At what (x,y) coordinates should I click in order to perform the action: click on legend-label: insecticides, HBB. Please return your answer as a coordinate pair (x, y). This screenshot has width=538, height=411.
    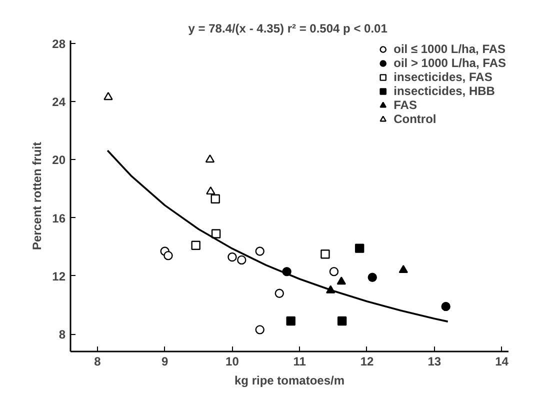
    Looking at the image, I should click on (444, 91).